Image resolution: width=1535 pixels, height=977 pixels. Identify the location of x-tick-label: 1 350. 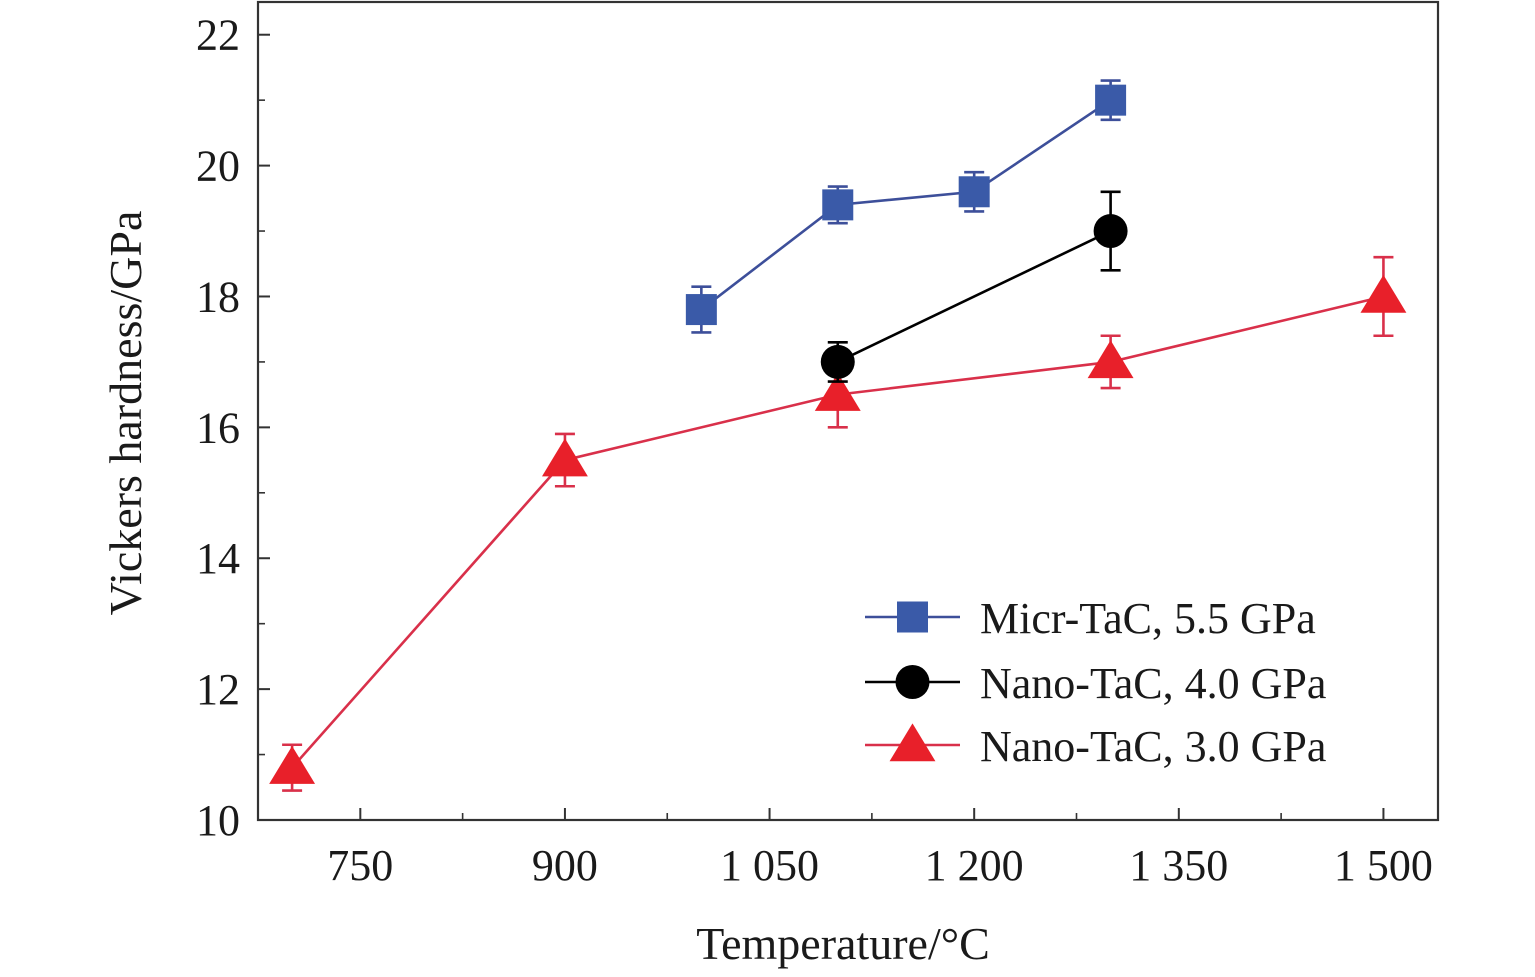
(1178, 865).